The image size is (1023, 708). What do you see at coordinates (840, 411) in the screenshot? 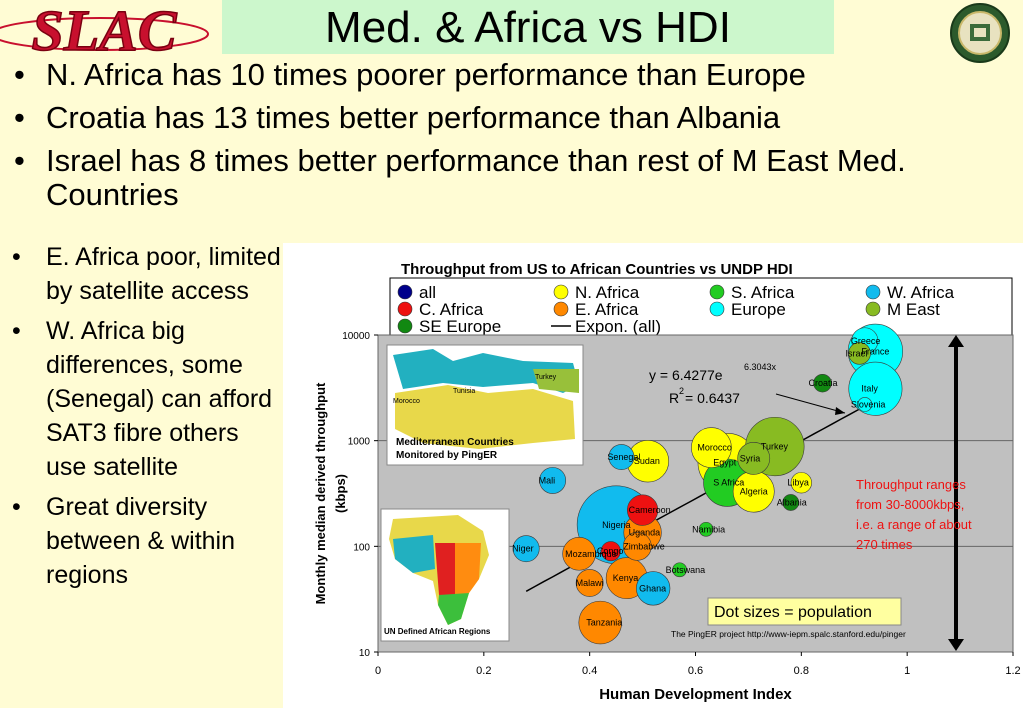
I see `equation-pointer-arrowhead` at bounding box center [840, 411].